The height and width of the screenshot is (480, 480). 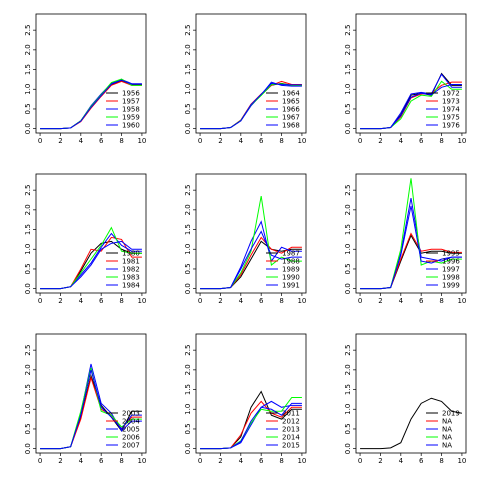 What do you see at coordinates (131, 446) in the screenshot?
I see `legend-label: 2007` at bounding box center [131, 446].